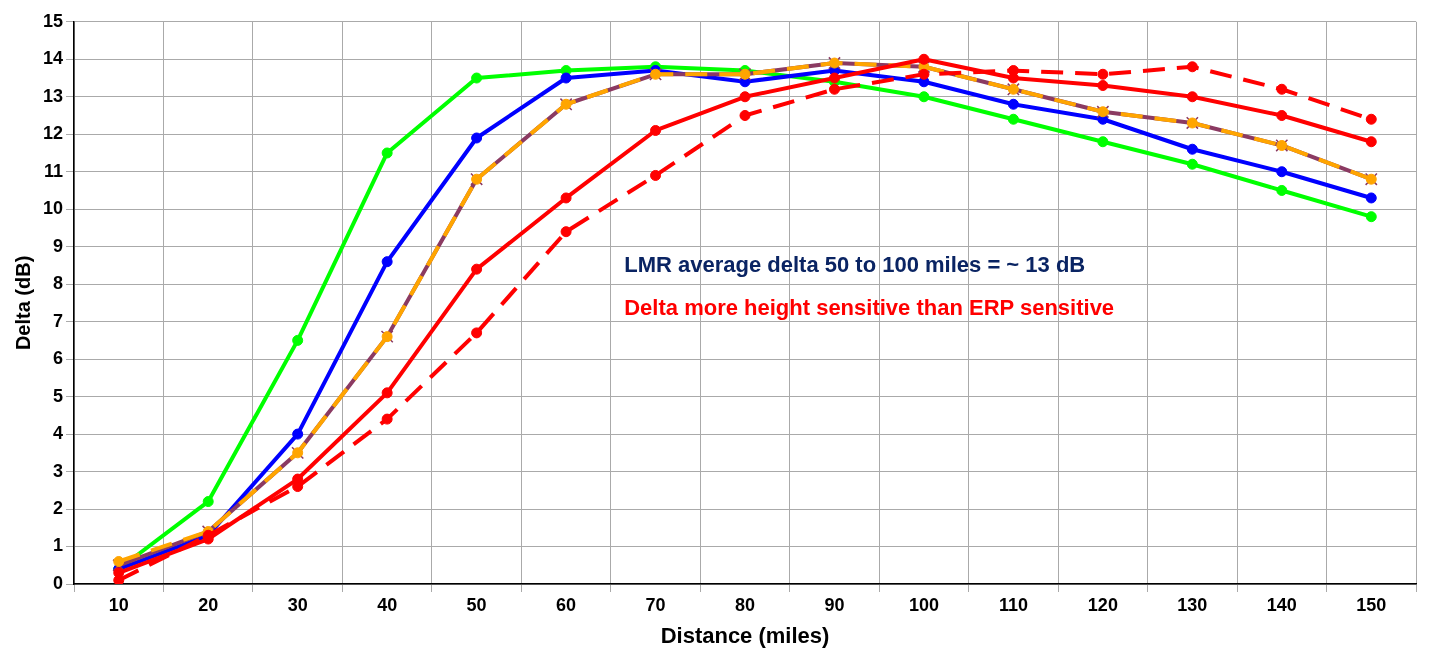 This screenshot has width=1438, height=664. I want to click on y-tick-label: 12, so click(53, 133).